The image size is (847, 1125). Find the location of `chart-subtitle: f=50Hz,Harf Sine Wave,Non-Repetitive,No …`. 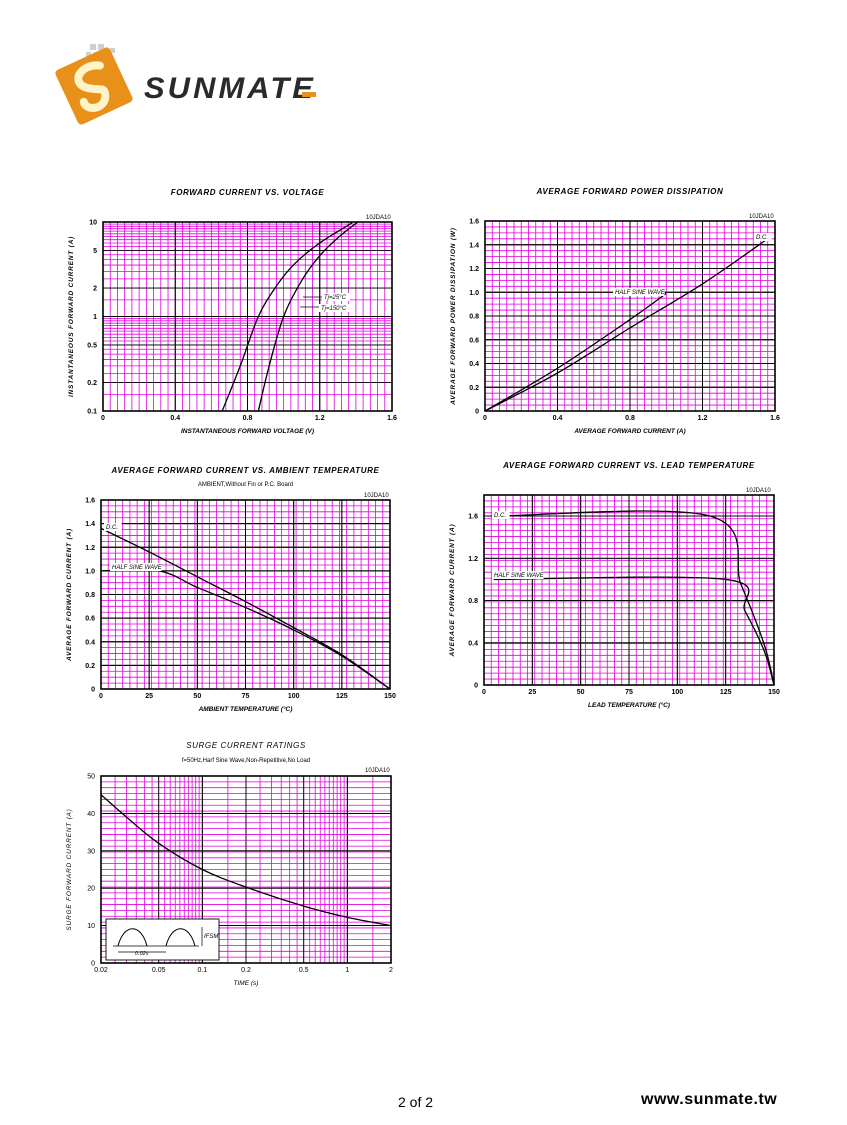

chart-subtitle: f=50Hz,Harf Sine Wave,Non-Repetitive,No … is located at coordinates (246, 761).